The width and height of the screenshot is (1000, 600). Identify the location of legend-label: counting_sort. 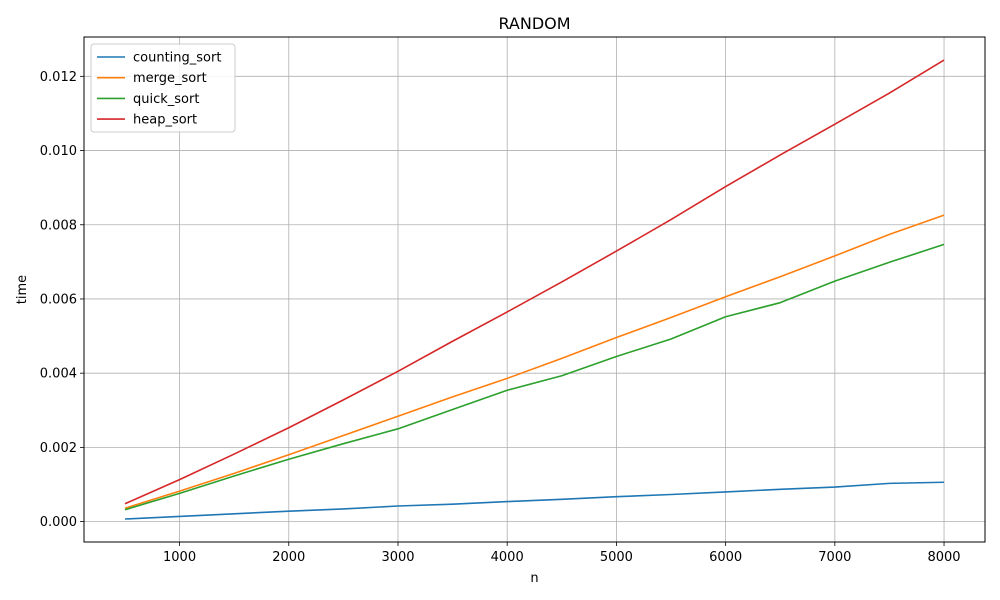
(177, 58).